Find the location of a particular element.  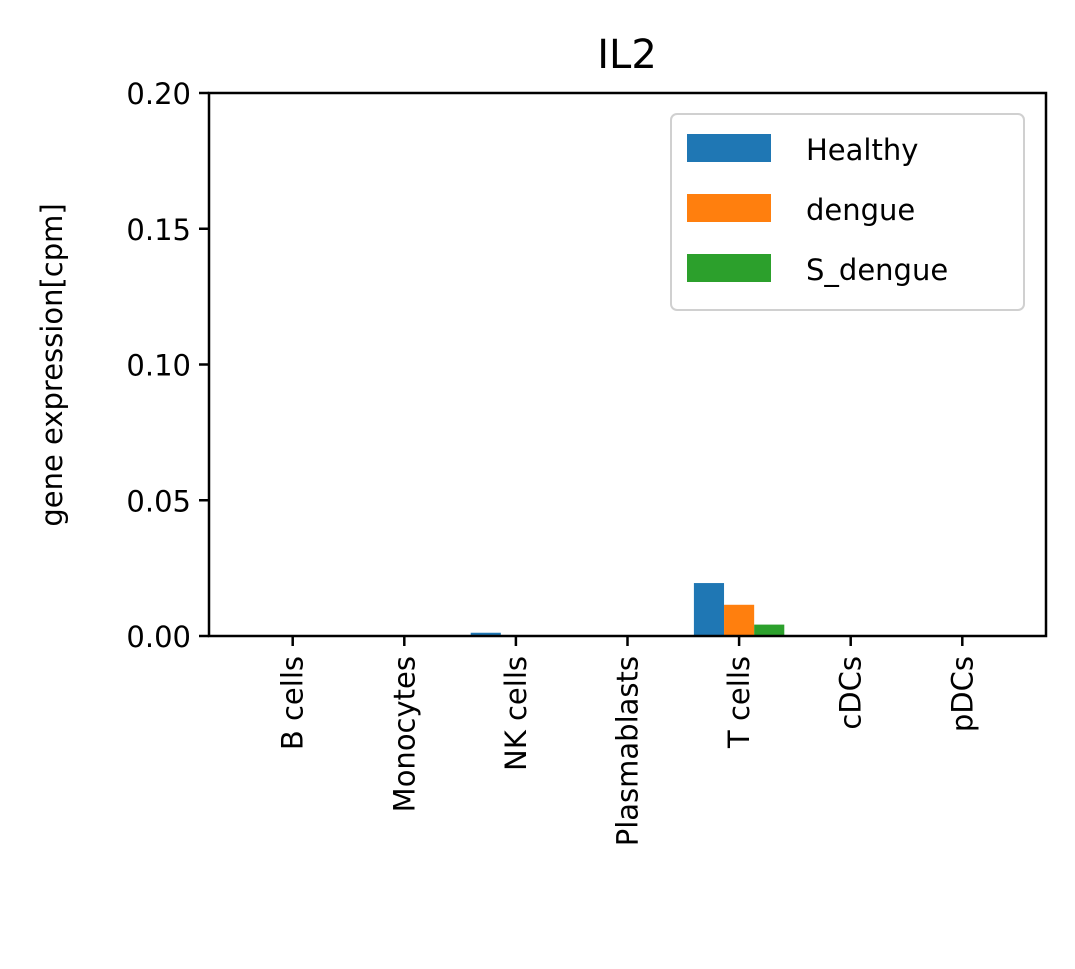

y-axis: 0.00 0.05 0.10 0.15 0.20 is located at coordinates (167, 365).